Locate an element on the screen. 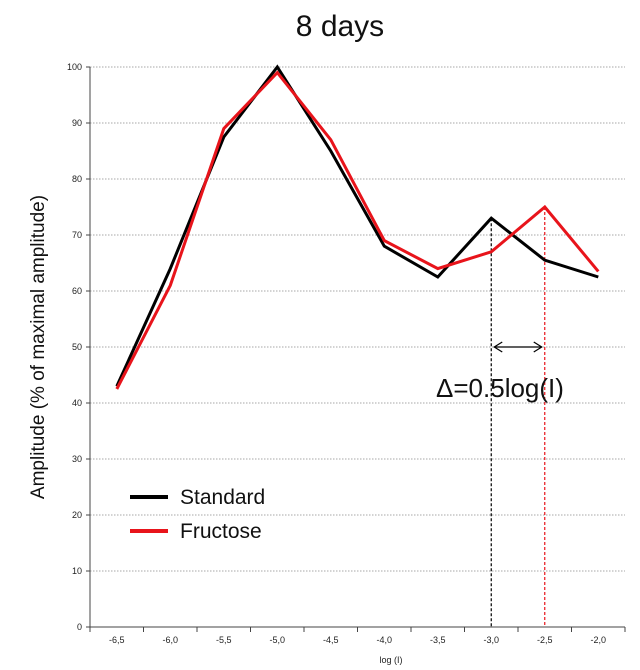 The image size is (640, 670). y-tick-label: 80 is located at coordinates (77, 179).